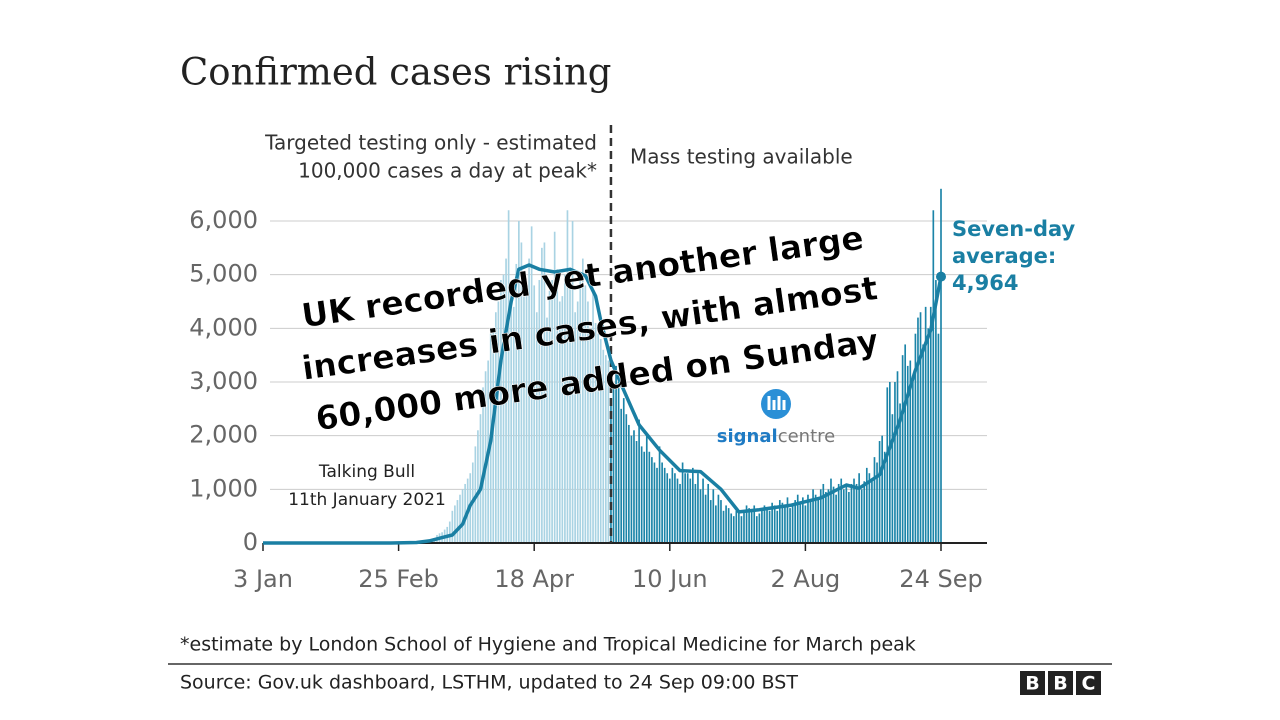 This screenshot has width=1280, height=720. I want to click on watermark: signalcentre, so click(776, 436).